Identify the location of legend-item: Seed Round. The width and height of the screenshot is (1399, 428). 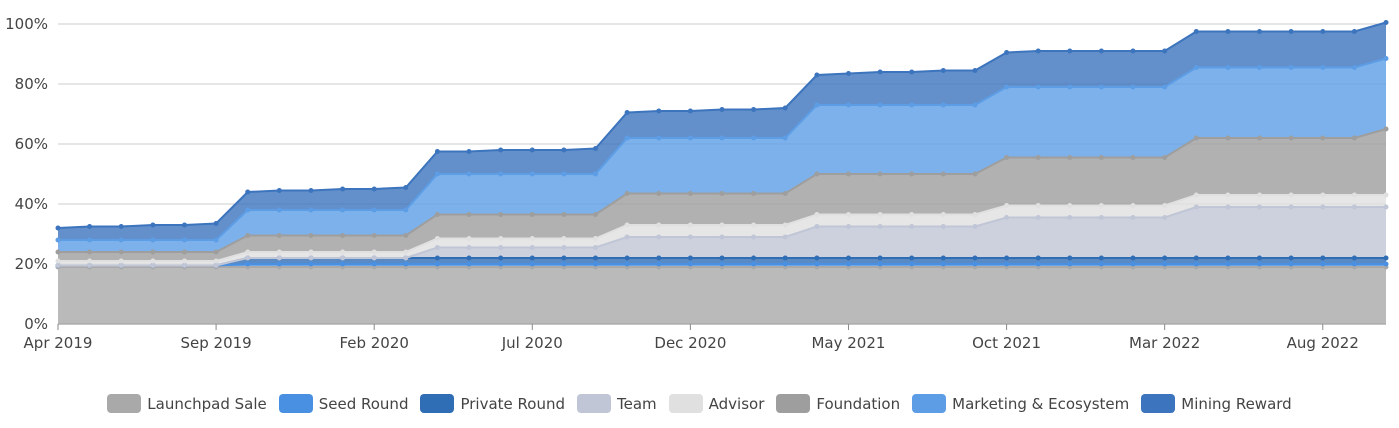
(343, 403).